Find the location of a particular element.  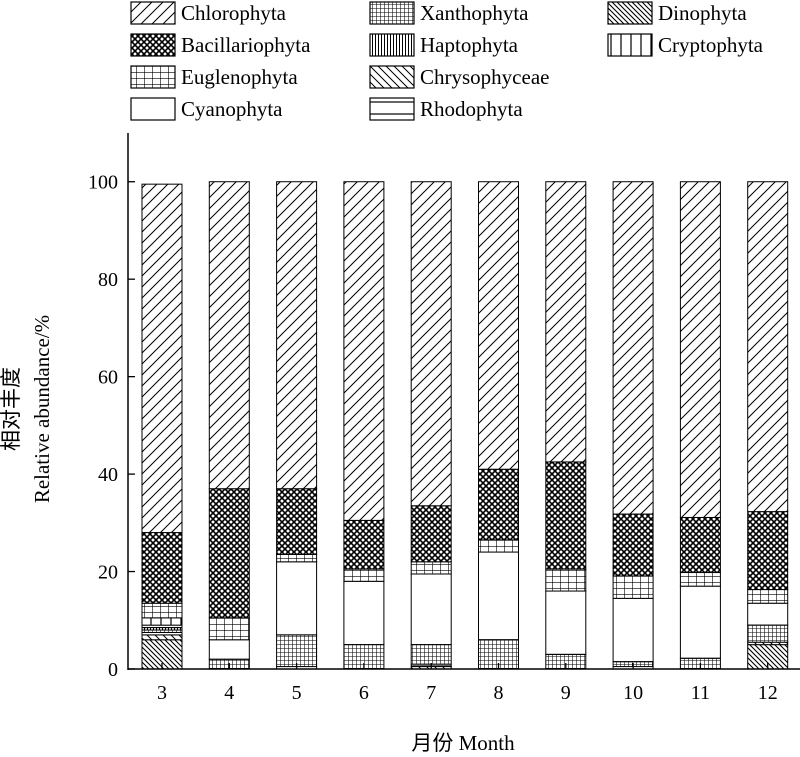

legend-item-xanthophyta: Xanthophyta is located at coordinates (449, 13).